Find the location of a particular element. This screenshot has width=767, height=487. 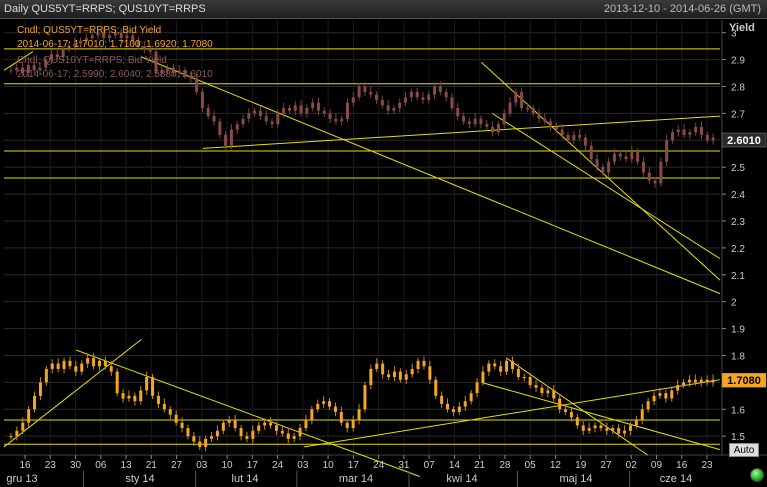

y-tick-label: 2.9 is located at coordinates (738, 61).